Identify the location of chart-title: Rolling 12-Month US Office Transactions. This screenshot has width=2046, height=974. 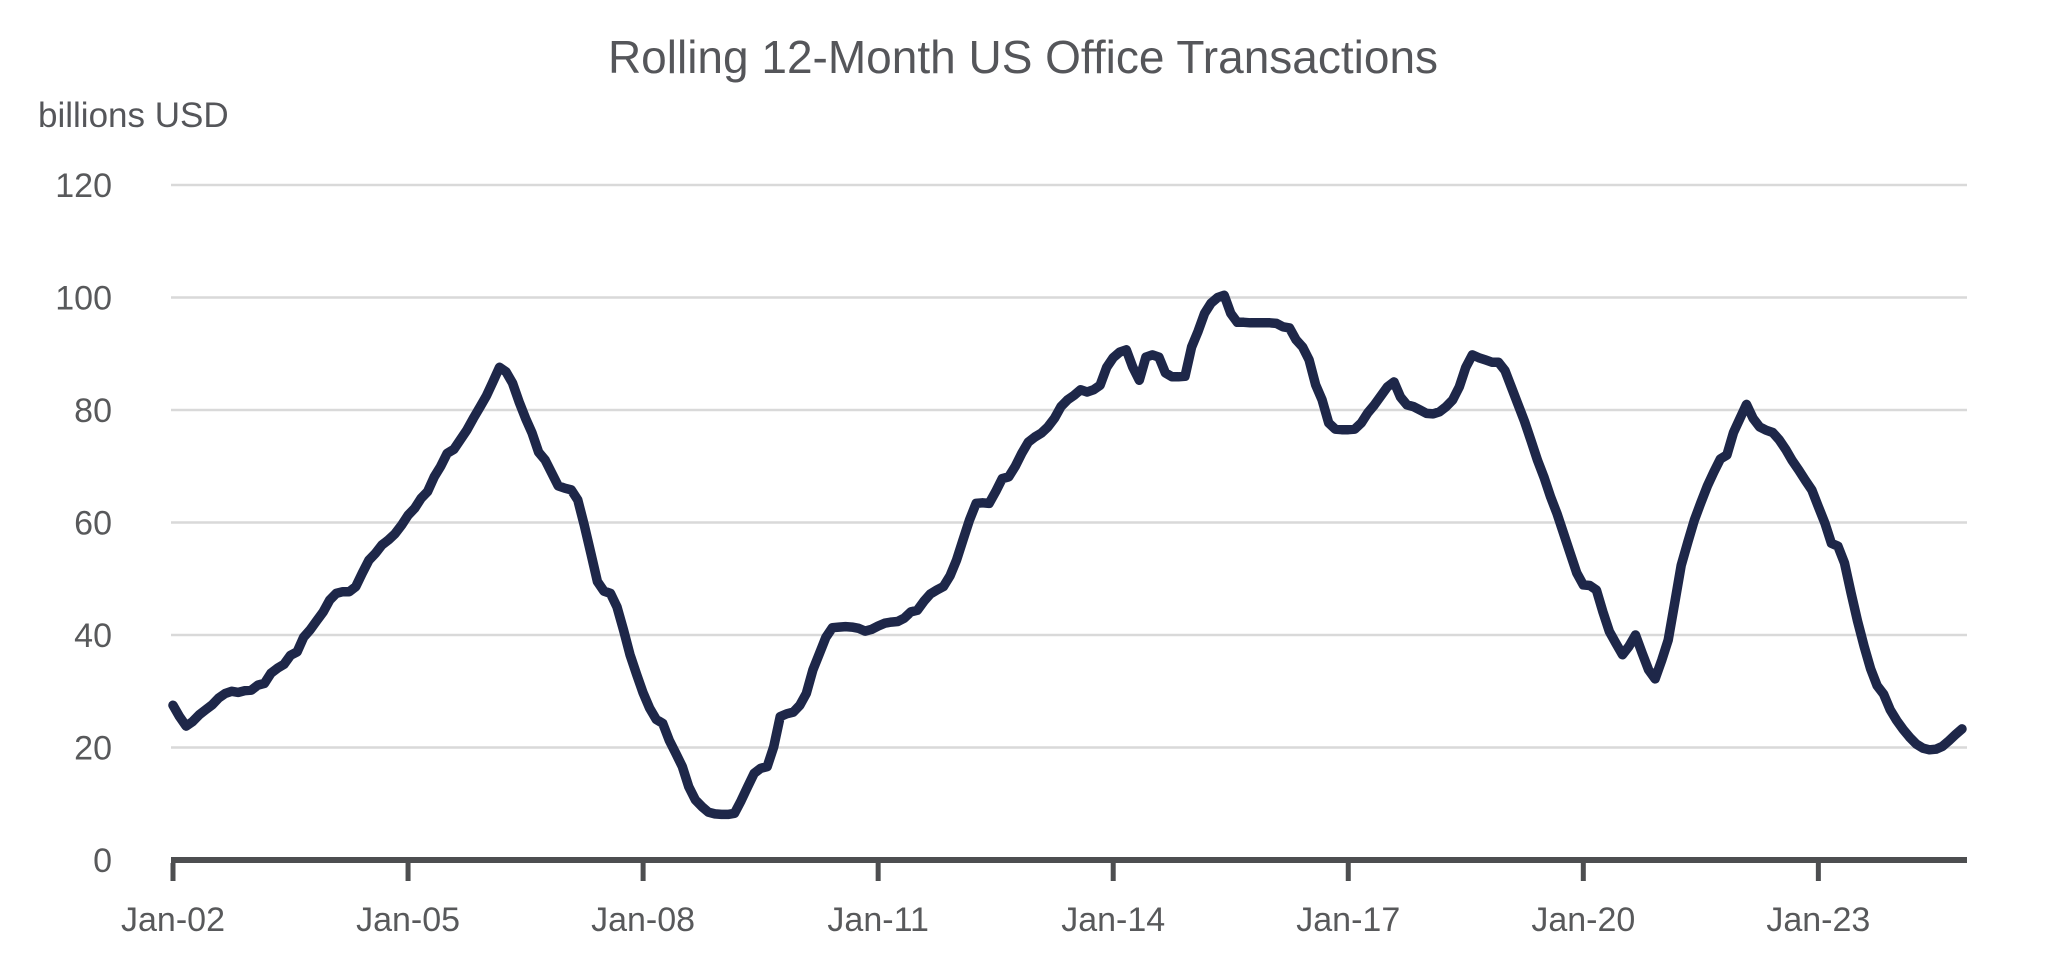
(1023, 57).